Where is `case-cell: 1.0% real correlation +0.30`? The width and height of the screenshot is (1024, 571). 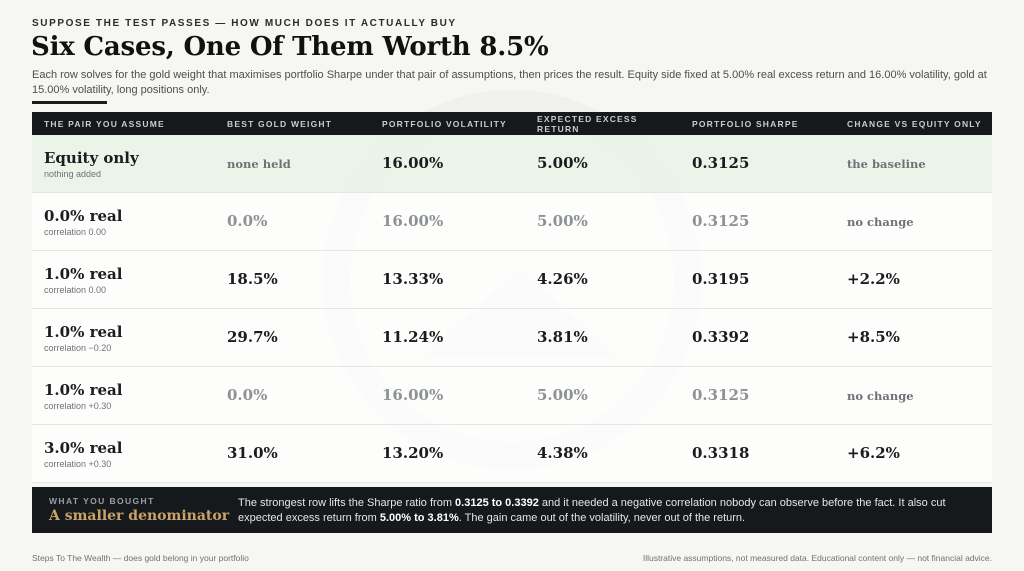
case-cell: 1.0% real correlation +0.30 is located at coordinates (123, 395).